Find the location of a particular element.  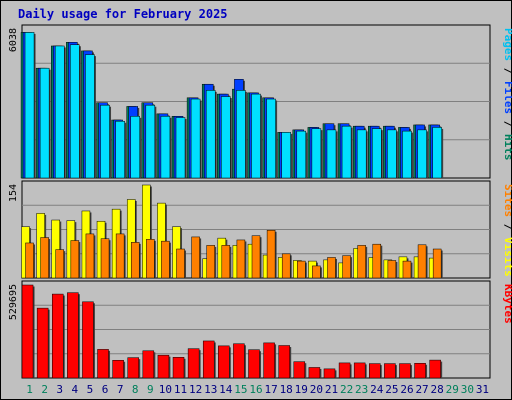

x-tick-label-day-21: 21 is located at coordinates (331, 389).